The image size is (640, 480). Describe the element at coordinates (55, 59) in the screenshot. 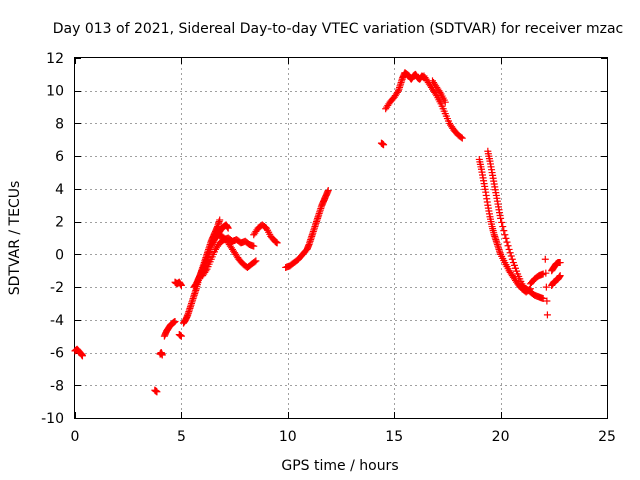

I see `y-tick-label: 12` at that location.